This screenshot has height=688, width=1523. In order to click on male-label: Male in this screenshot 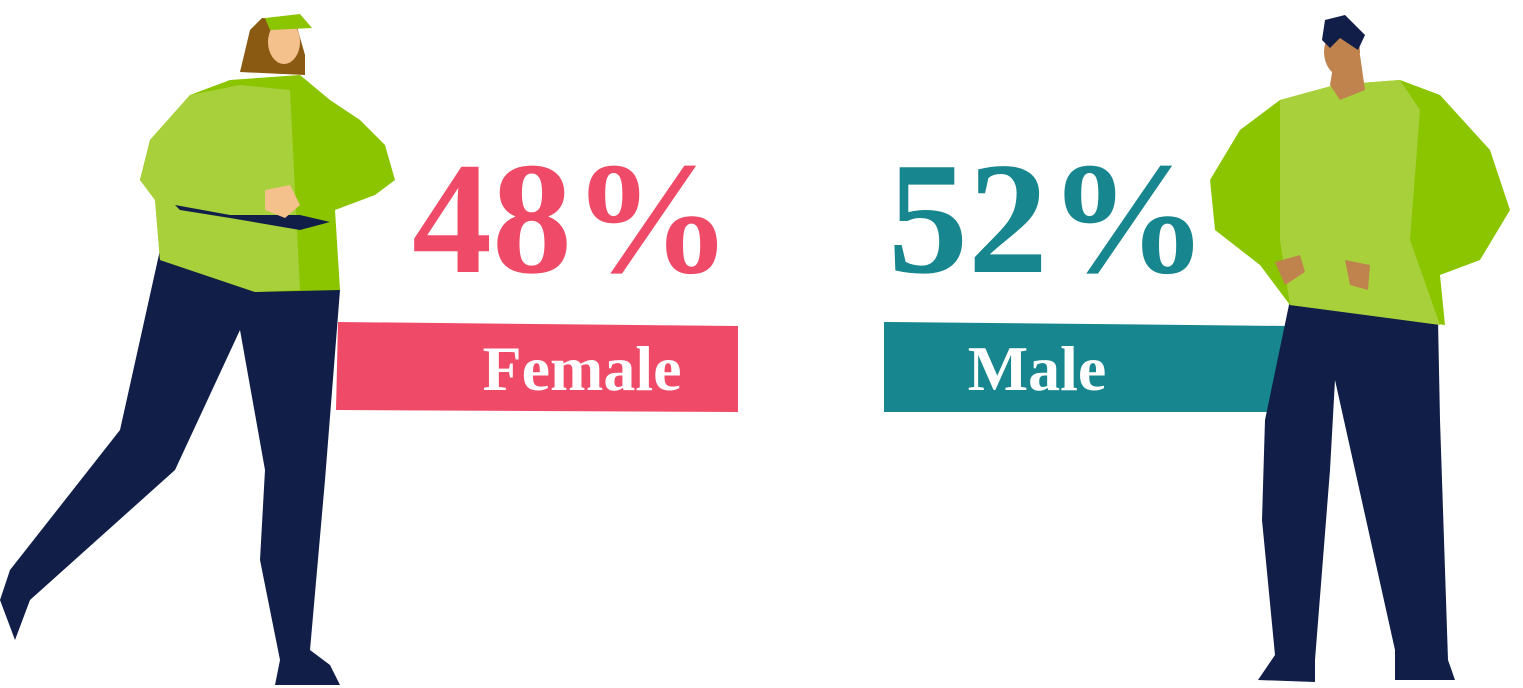, I will do `click(1037, 368)`.